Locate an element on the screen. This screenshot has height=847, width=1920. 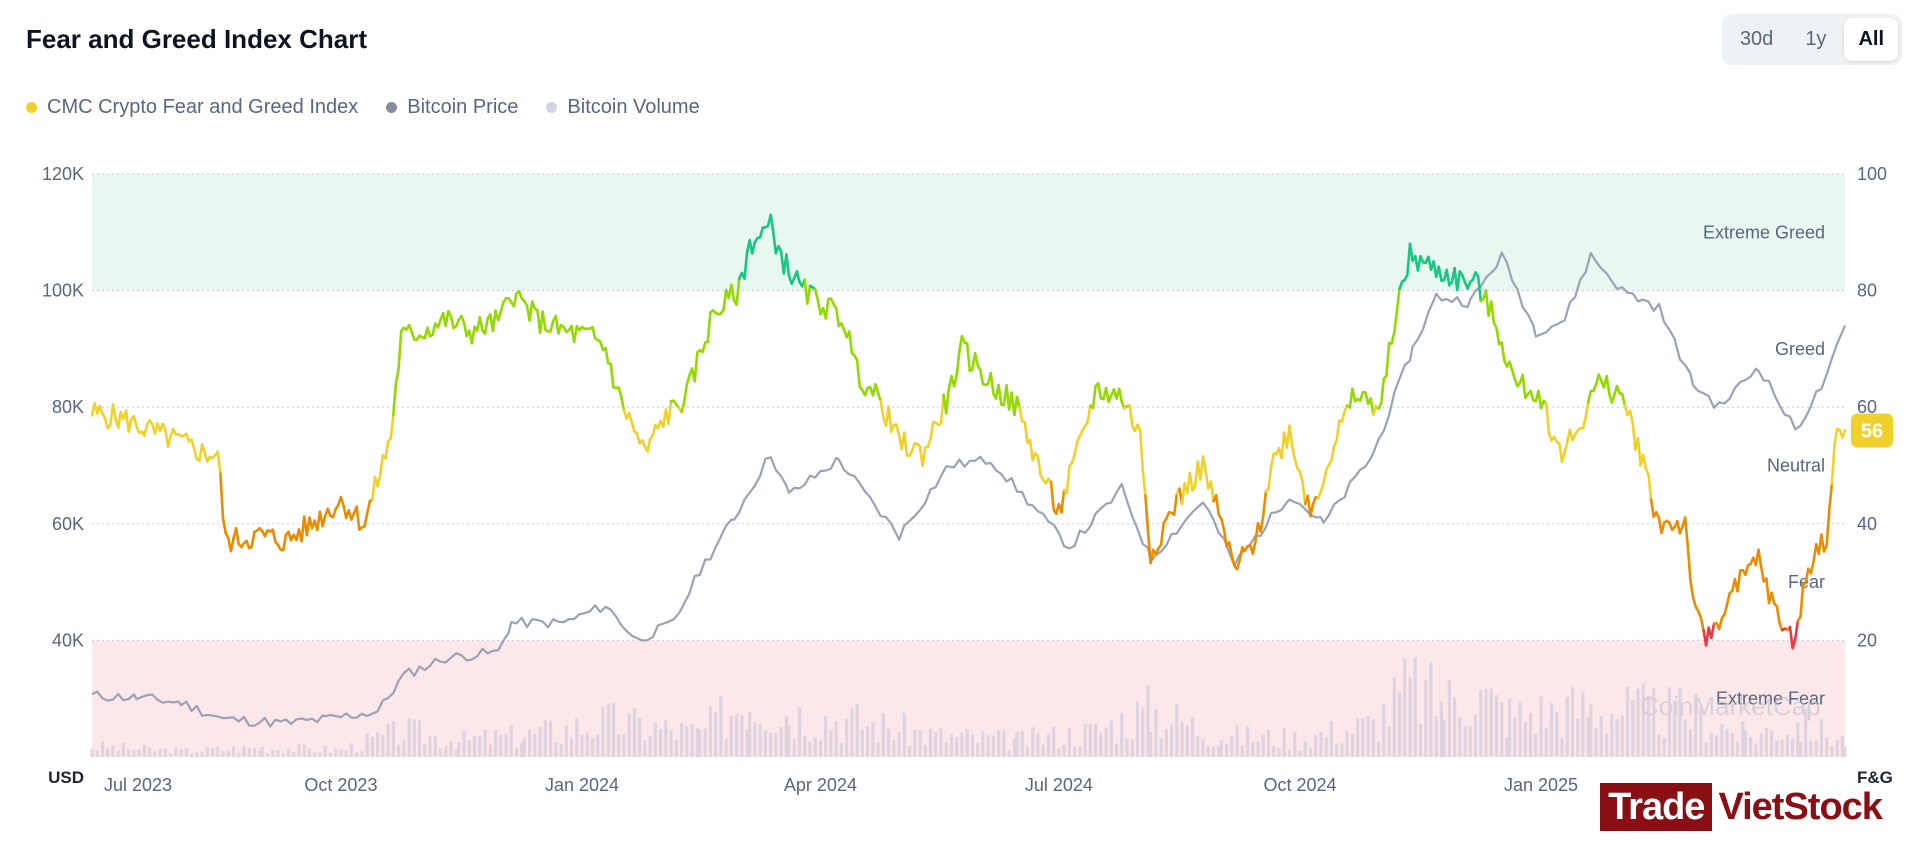
left-tick-2: 80K is located at coordinates (68, 407).